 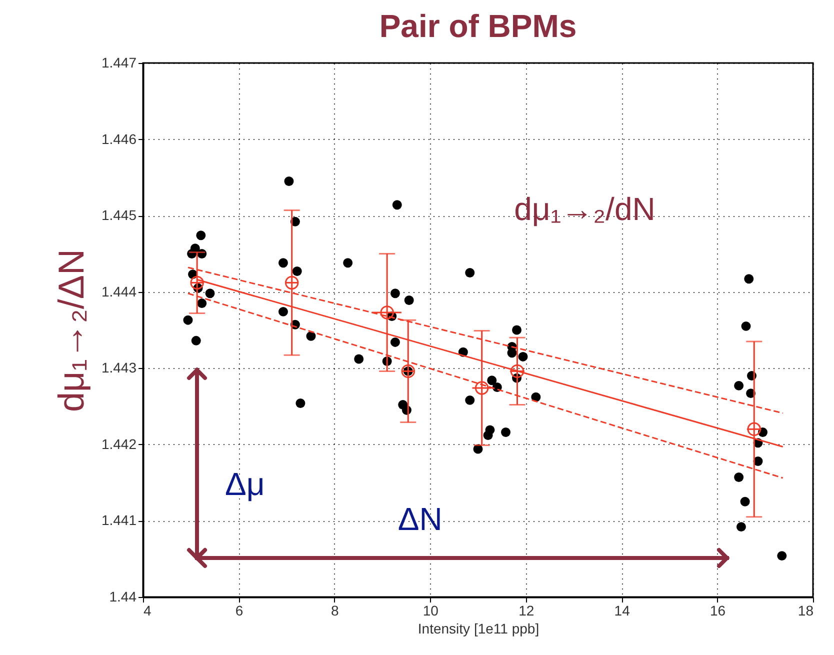 What do you see at coordinates (526, 610) in the screenshot?
I see `x-tick-label: 12` at bounding box center [526, 610].